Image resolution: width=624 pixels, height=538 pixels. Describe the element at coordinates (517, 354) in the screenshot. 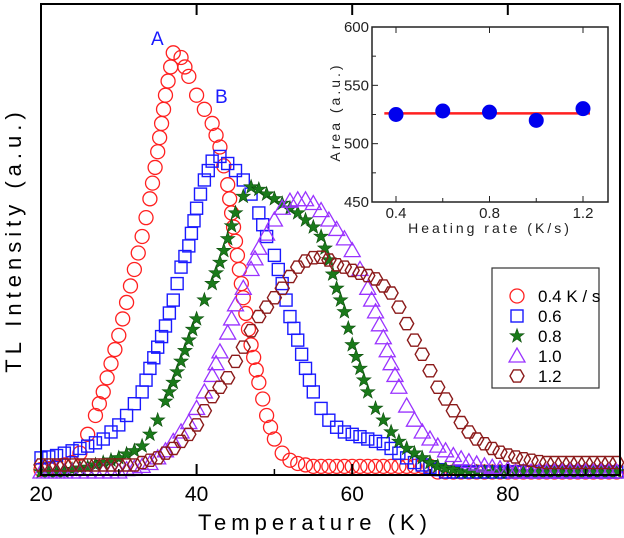

I see `legend-marker-triangle` at that location.